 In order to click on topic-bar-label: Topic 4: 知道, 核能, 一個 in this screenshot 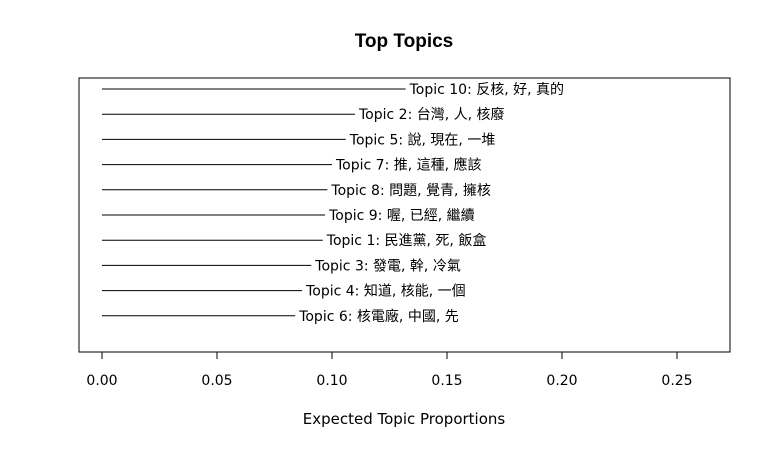, I will do `click(385, 291)`.